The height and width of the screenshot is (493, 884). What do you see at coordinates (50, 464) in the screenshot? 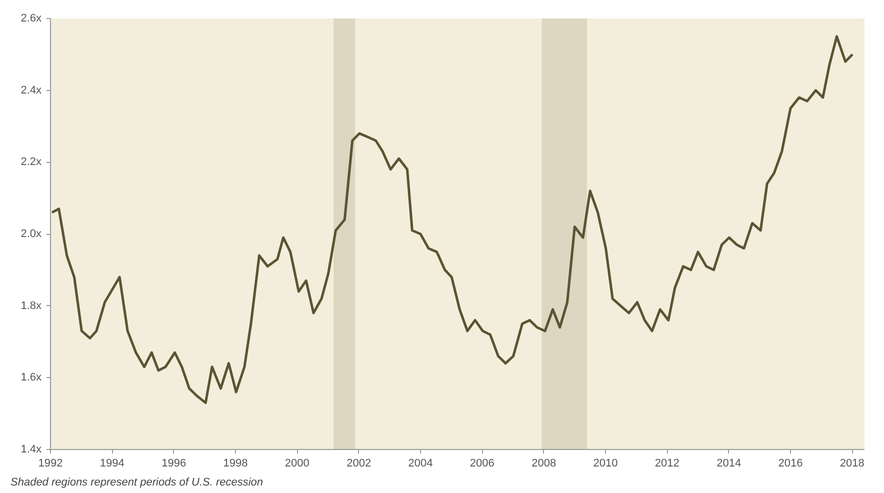
I see `x-tick-label: 1992` at bounding box center [50, 464].